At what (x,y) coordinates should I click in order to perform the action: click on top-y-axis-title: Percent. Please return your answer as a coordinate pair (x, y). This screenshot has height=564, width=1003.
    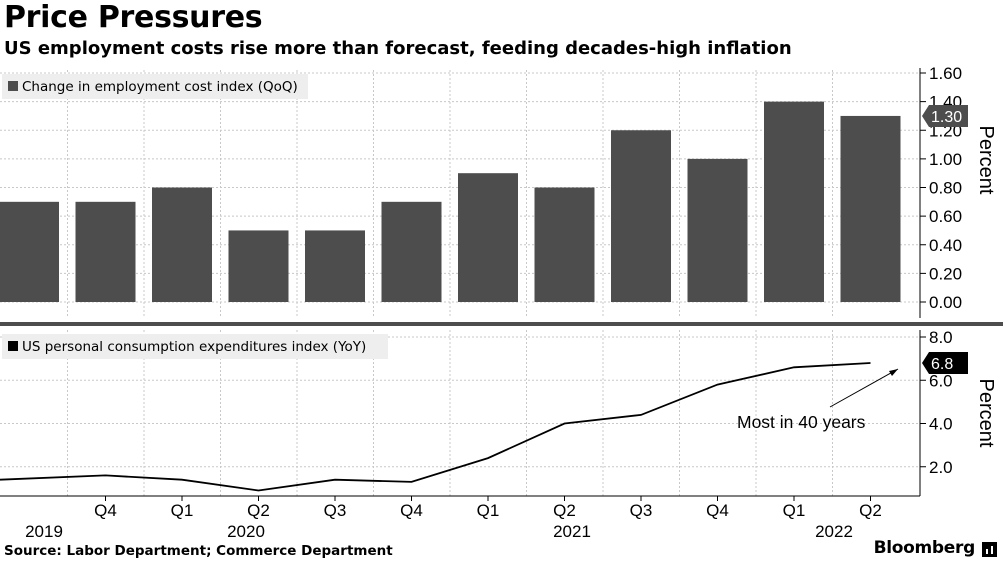
    Looking at the image, I should click on (986, 160).